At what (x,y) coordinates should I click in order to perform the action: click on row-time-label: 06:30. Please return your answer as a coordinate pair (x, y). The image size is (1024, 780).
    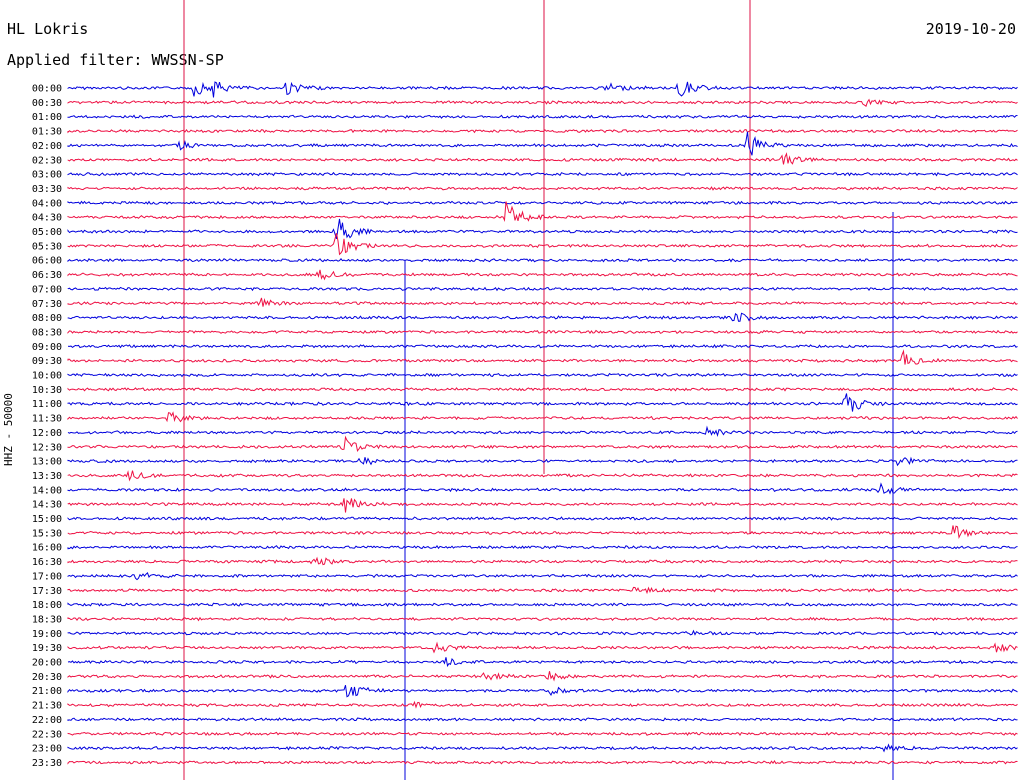
    Looking at the image, I should click on (47, 275).